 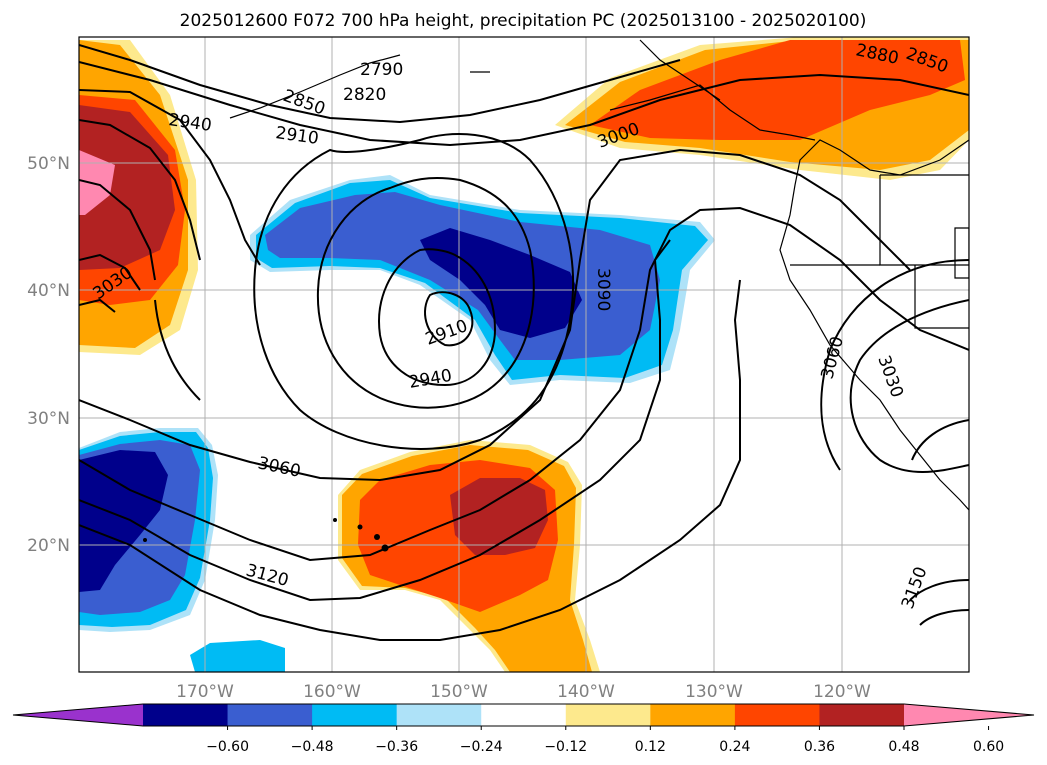 I want to click on lon-label-150w: 150°W, so click(x=459, y=692).